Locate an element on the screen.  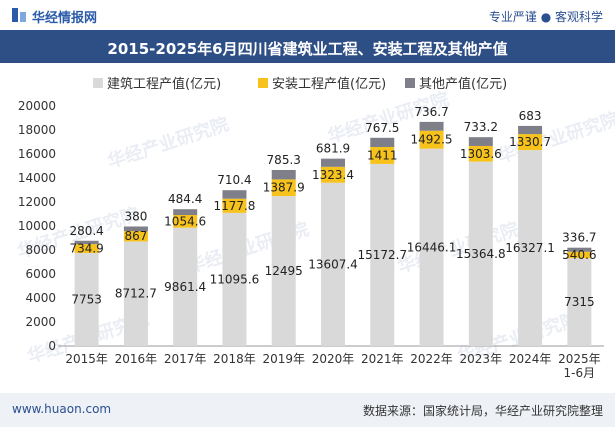
y-tick-label: 10000 is located at coordinates (37, 226).